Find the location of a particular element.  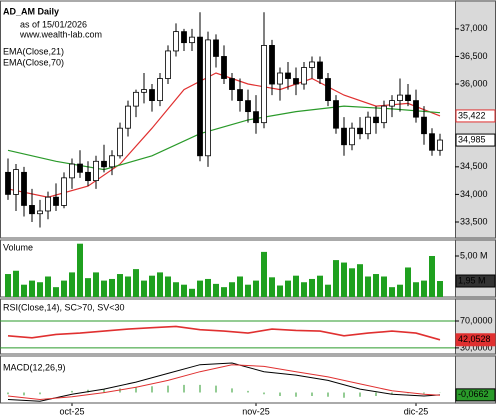

pane-title: AD_AM Daily is located at coordinates (31, 11).